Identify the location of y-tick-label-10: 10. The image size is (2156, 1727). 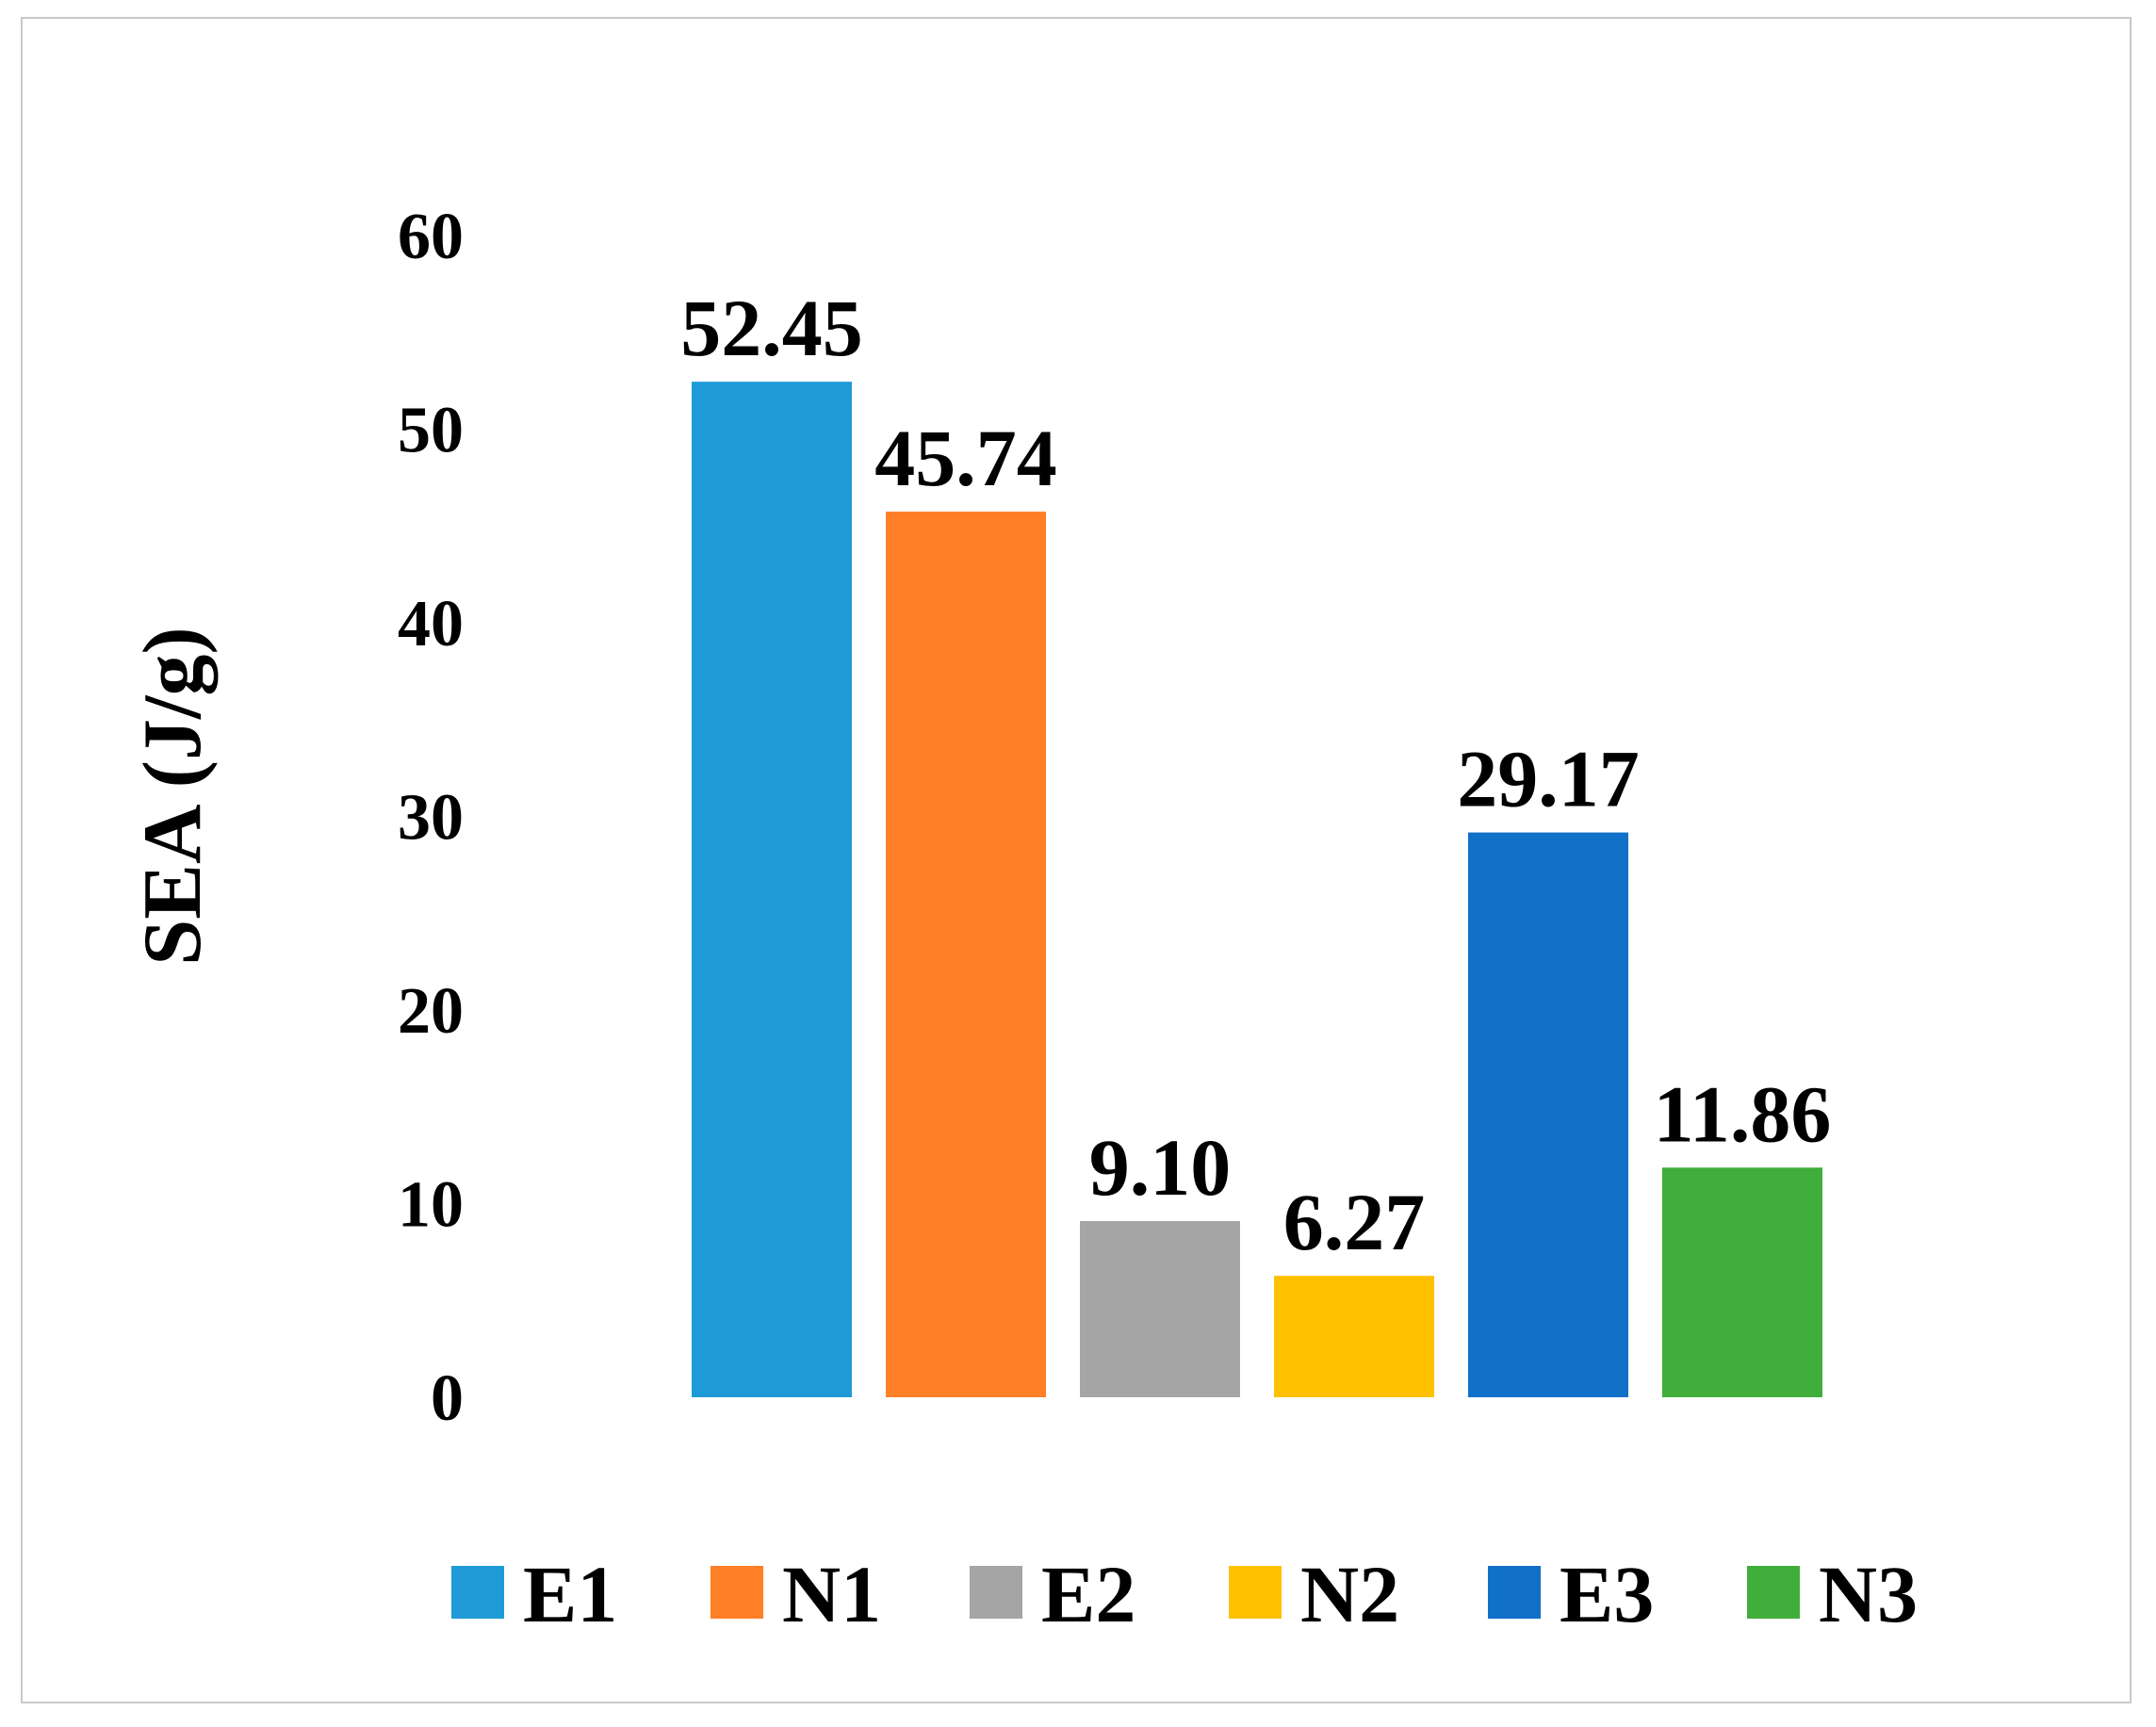
(431, 1206).